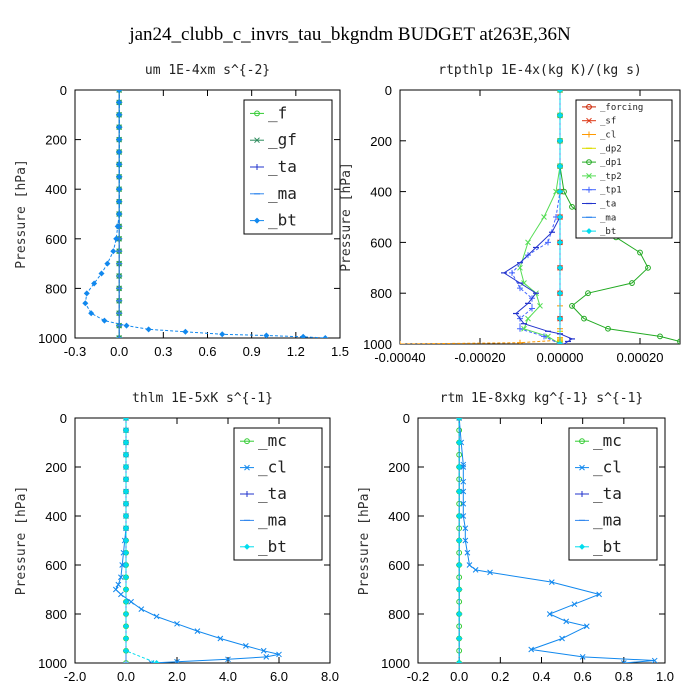  I want to click on legend-label: _f, so click(277, 112).